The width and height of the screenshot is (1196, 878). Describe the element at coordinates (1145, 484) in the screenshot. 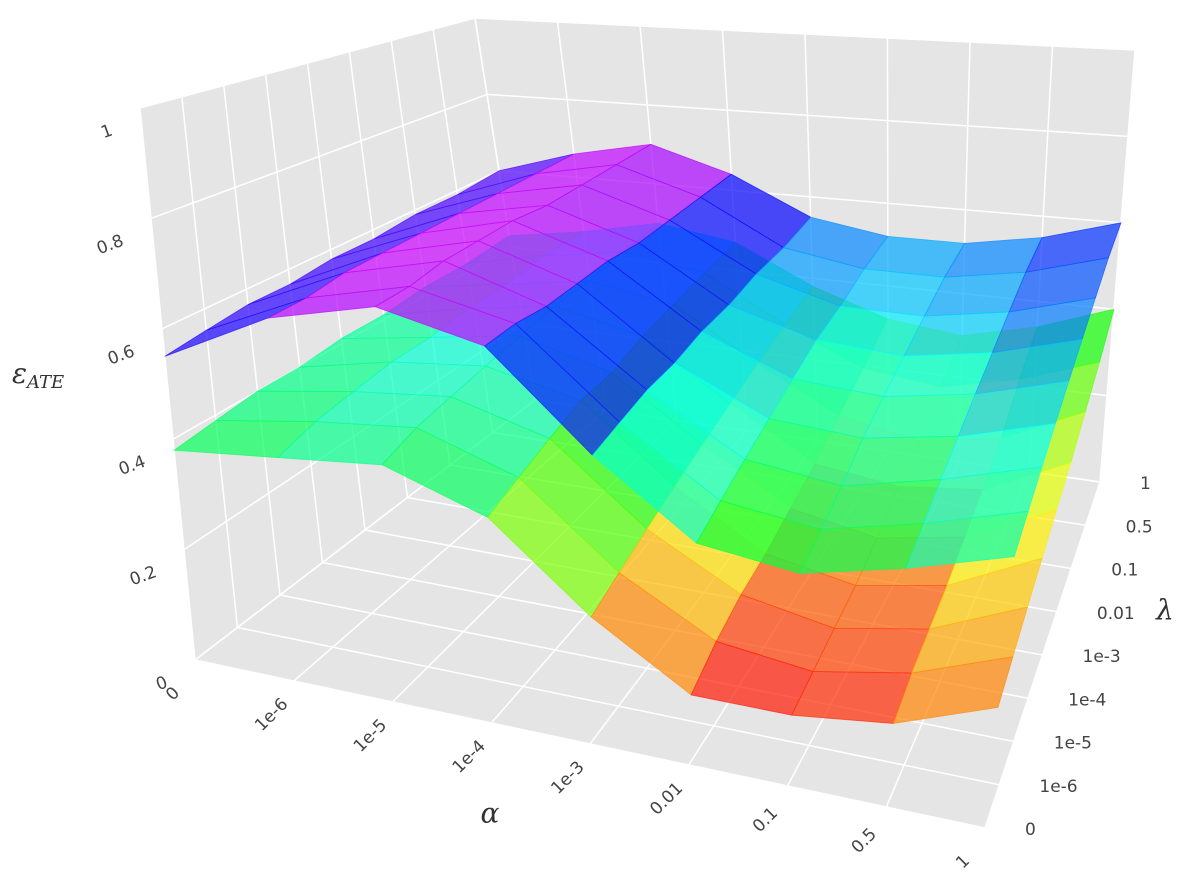

I see `y-tick-label: 1` at that location.